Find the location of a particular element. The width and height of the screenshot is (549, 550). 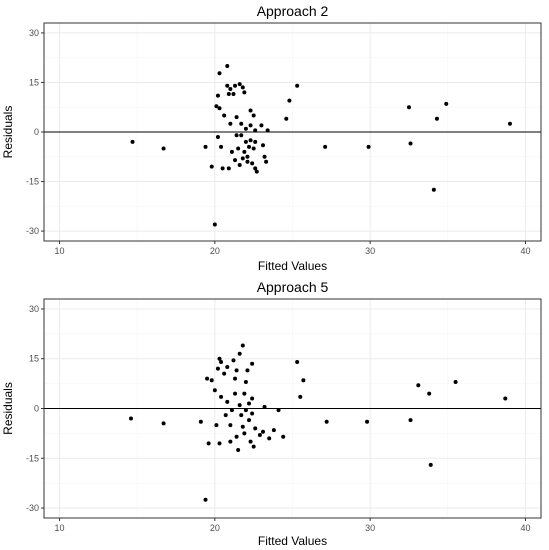

panel2-y-axis-label: Residuals is located at coordinates (8, 408).